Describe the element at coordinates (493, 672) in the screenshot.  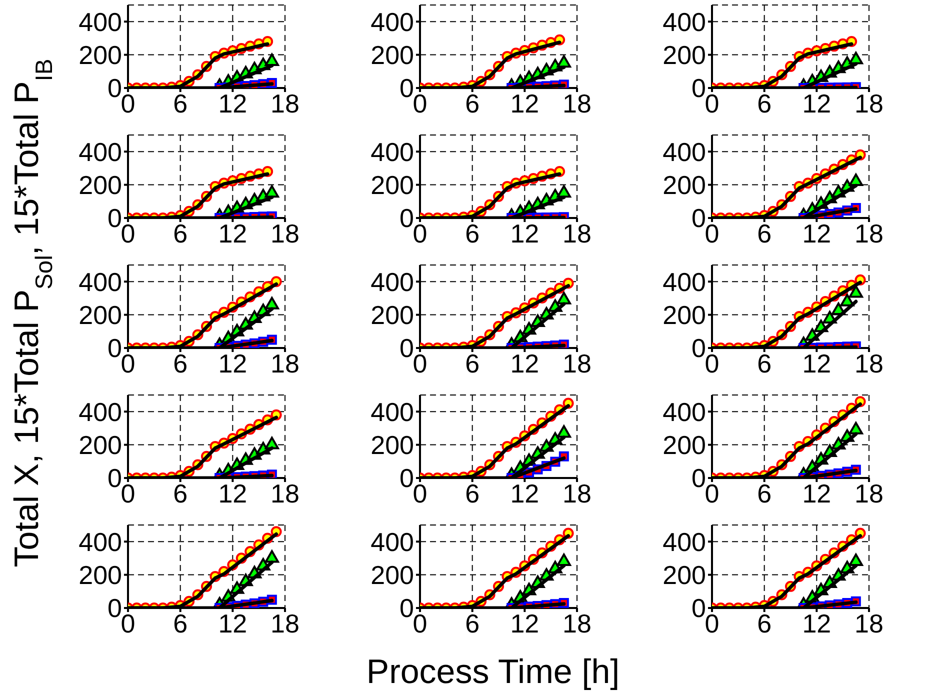
I see `x-axis-title: Process Time [h]` at that location.